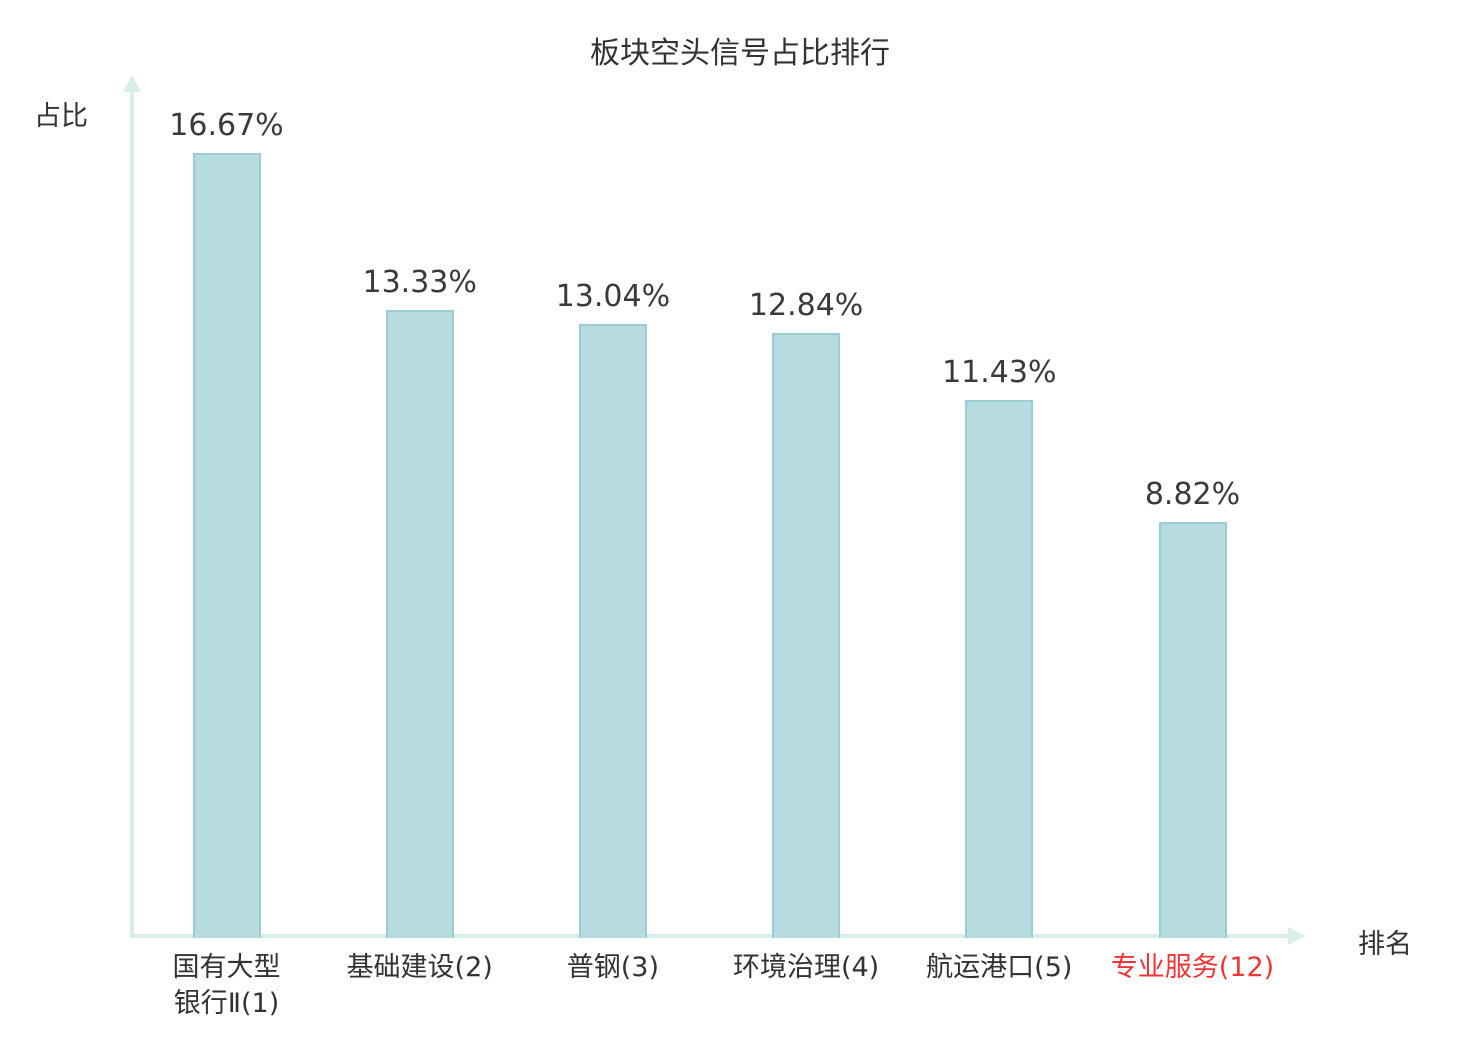  I want to click on chart-title: 板块空头信号占比排行, so click(740, 53).